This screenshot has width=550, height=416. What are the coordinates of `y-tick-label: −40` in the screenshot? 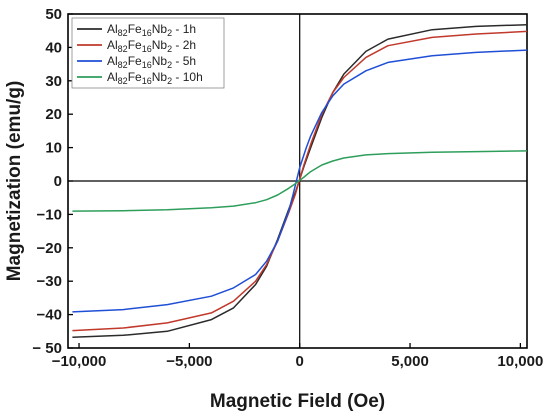 It's located at (49, 315).